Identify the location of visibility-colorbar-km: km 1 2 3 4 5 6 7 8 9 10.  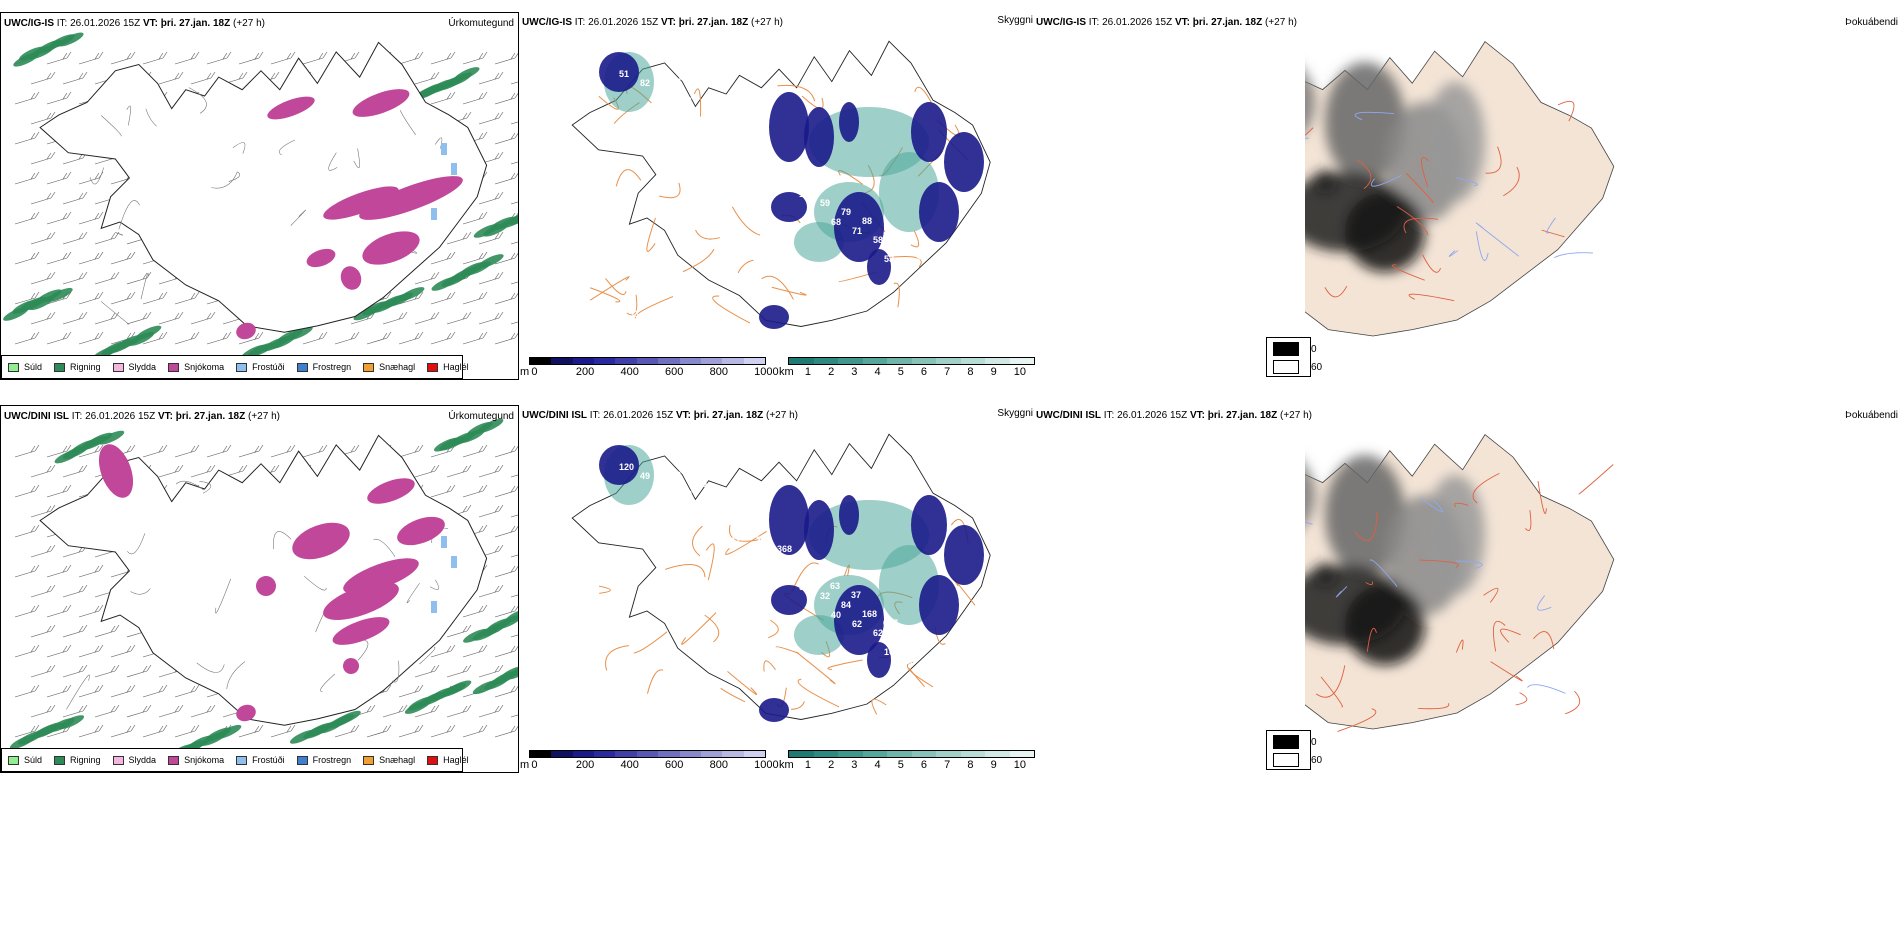
(907, 760).